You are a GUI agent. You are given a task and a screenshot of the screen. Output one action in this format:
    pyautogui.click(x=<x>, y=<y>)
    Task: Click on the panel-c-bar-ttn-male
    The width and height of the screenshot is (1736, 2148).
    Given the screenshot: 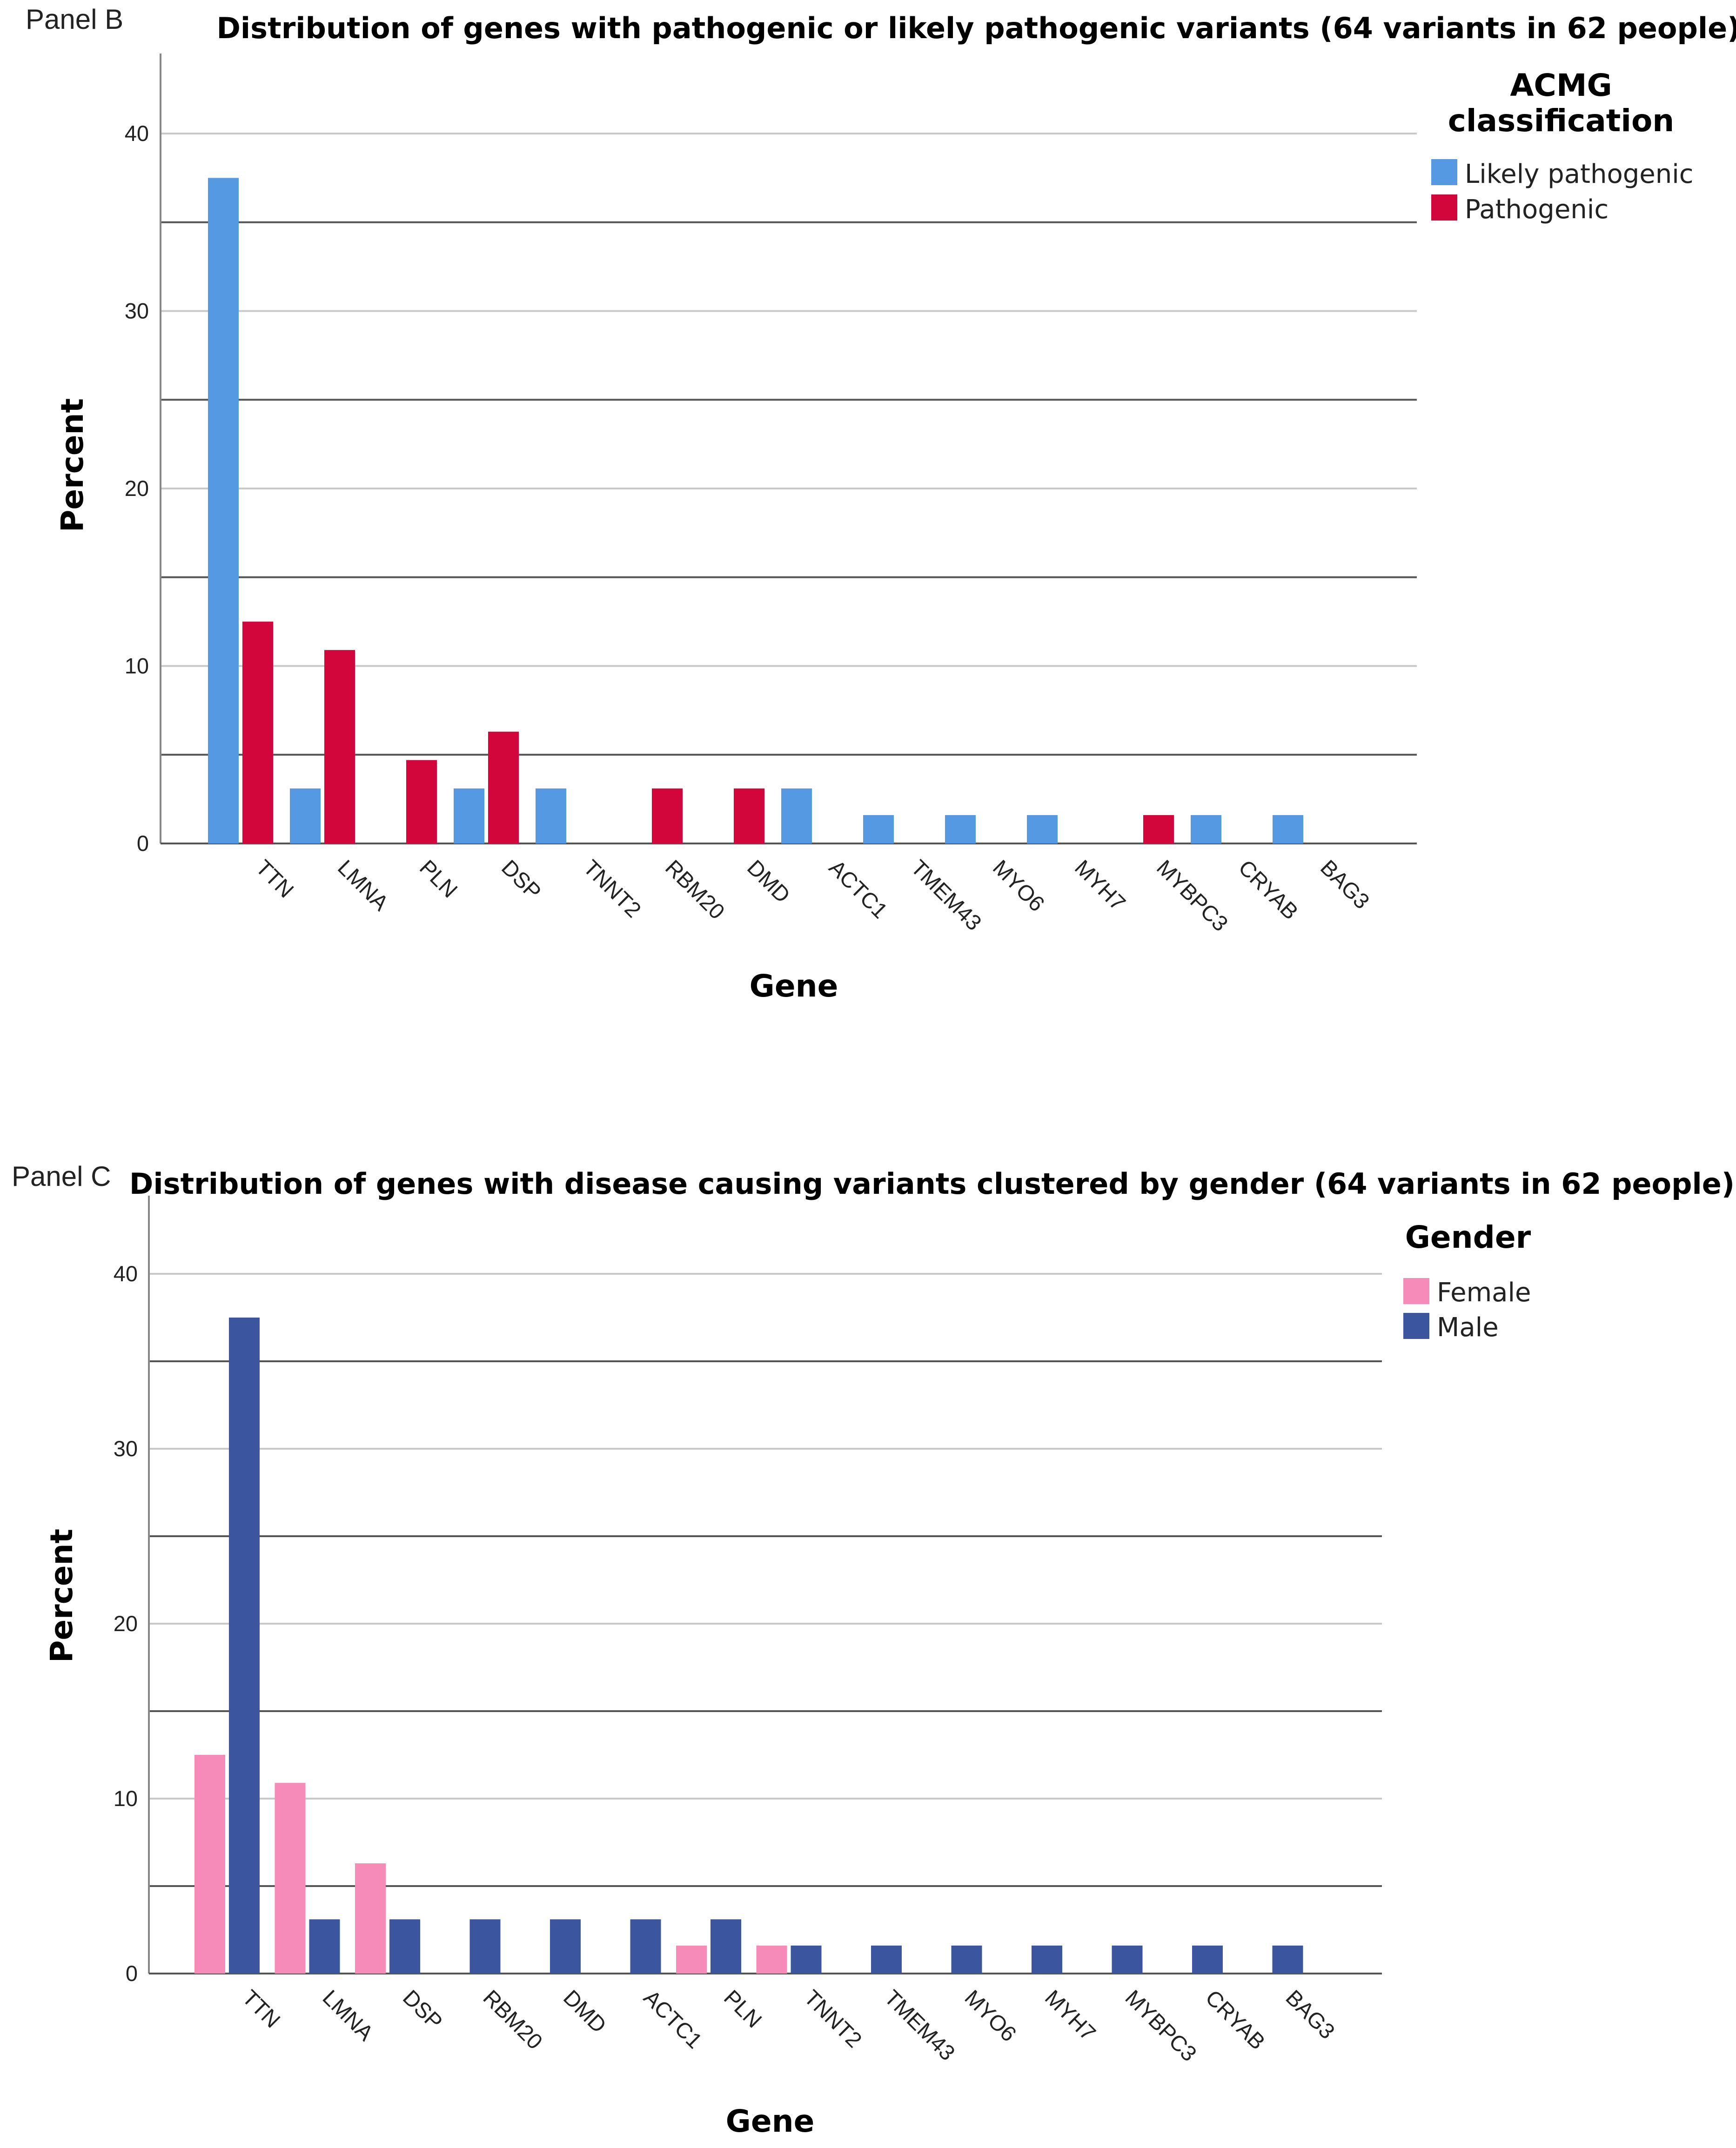 What is the action you would take?
    pyautogui.click(x=245, y=1646)
    